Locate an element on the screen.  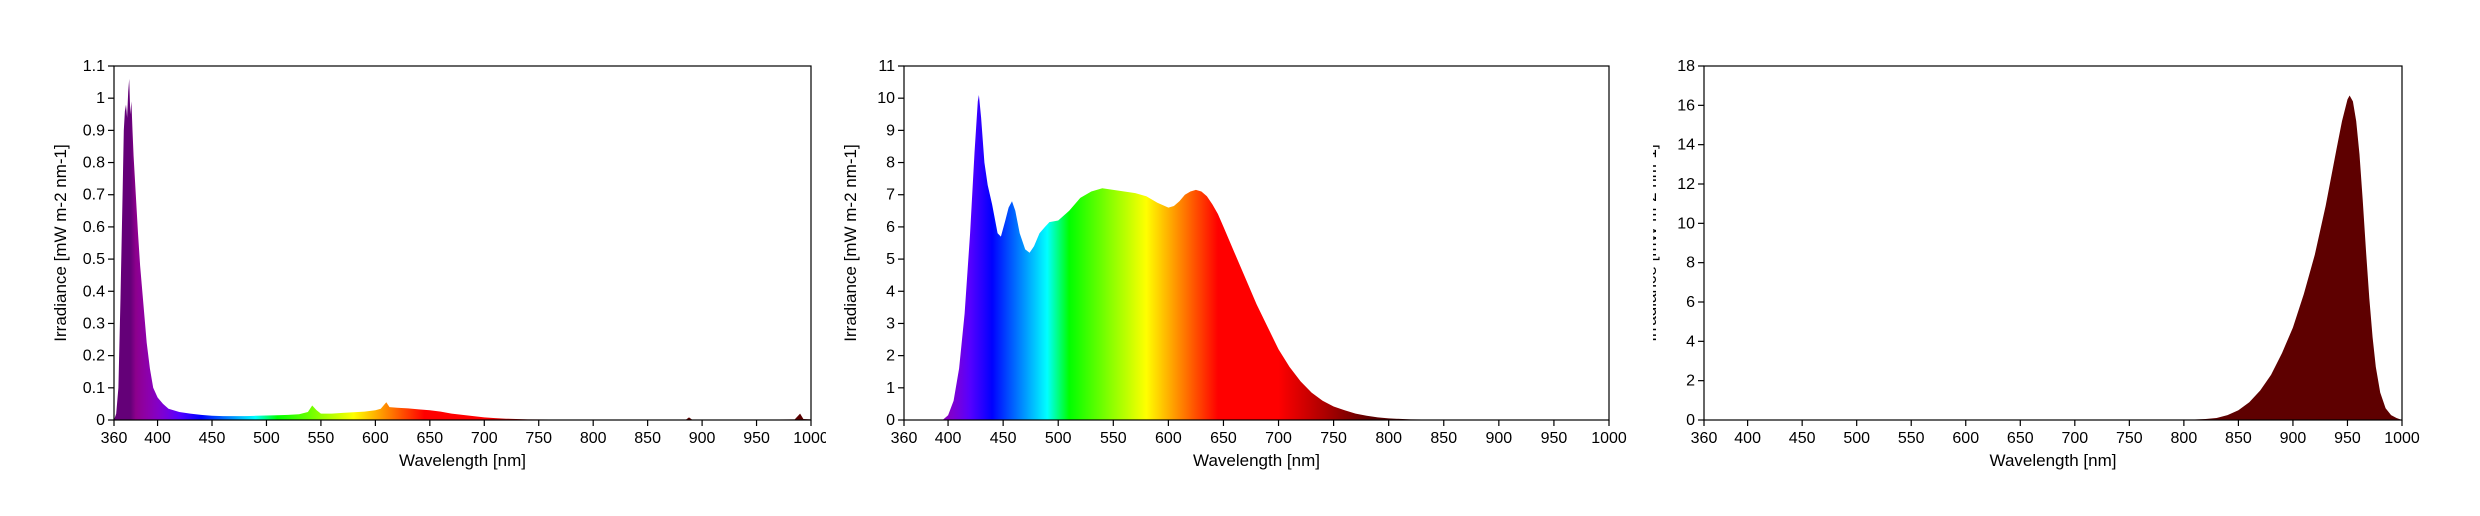
y-tick-label: 0.8 is located at coordinates (94, 163).